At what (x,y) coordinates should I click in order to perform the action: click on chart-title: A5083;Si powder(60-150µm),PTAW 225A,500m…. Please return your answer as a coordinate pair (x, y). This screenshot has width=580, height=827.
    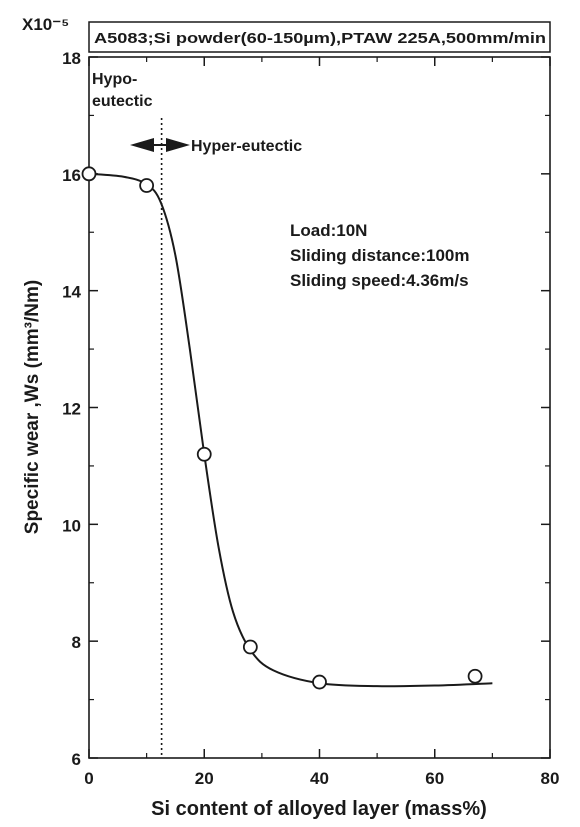
    Looking at the image, I should click on (320, 39).